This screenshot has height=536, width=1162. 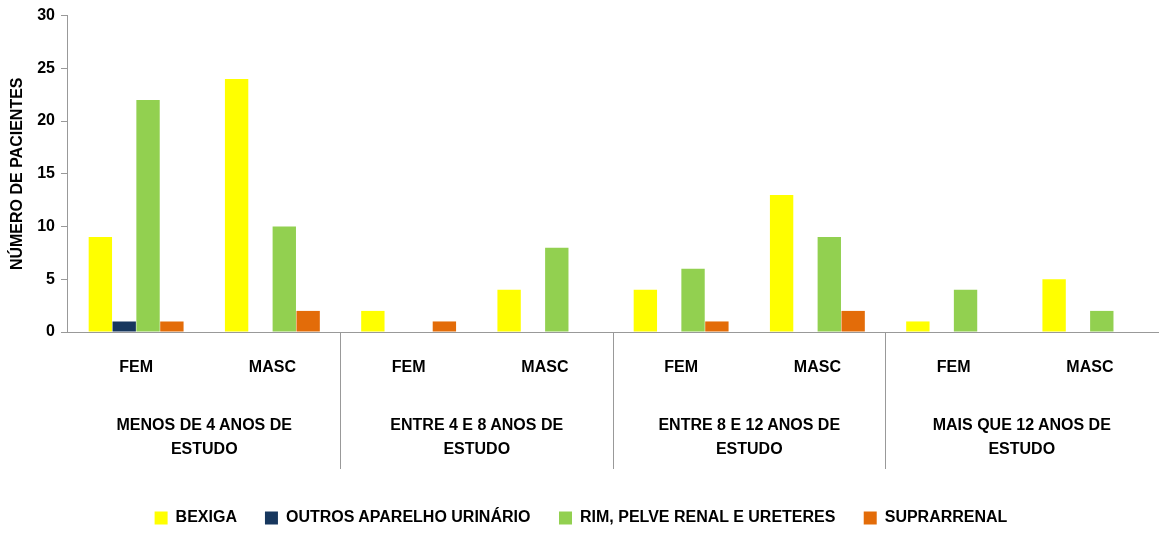 What do you see at coordinates (16, 174) in the screenshot?
I see `y-axis-title: NÚMERO DE PACIENTES` at bounding box center [16, 174].